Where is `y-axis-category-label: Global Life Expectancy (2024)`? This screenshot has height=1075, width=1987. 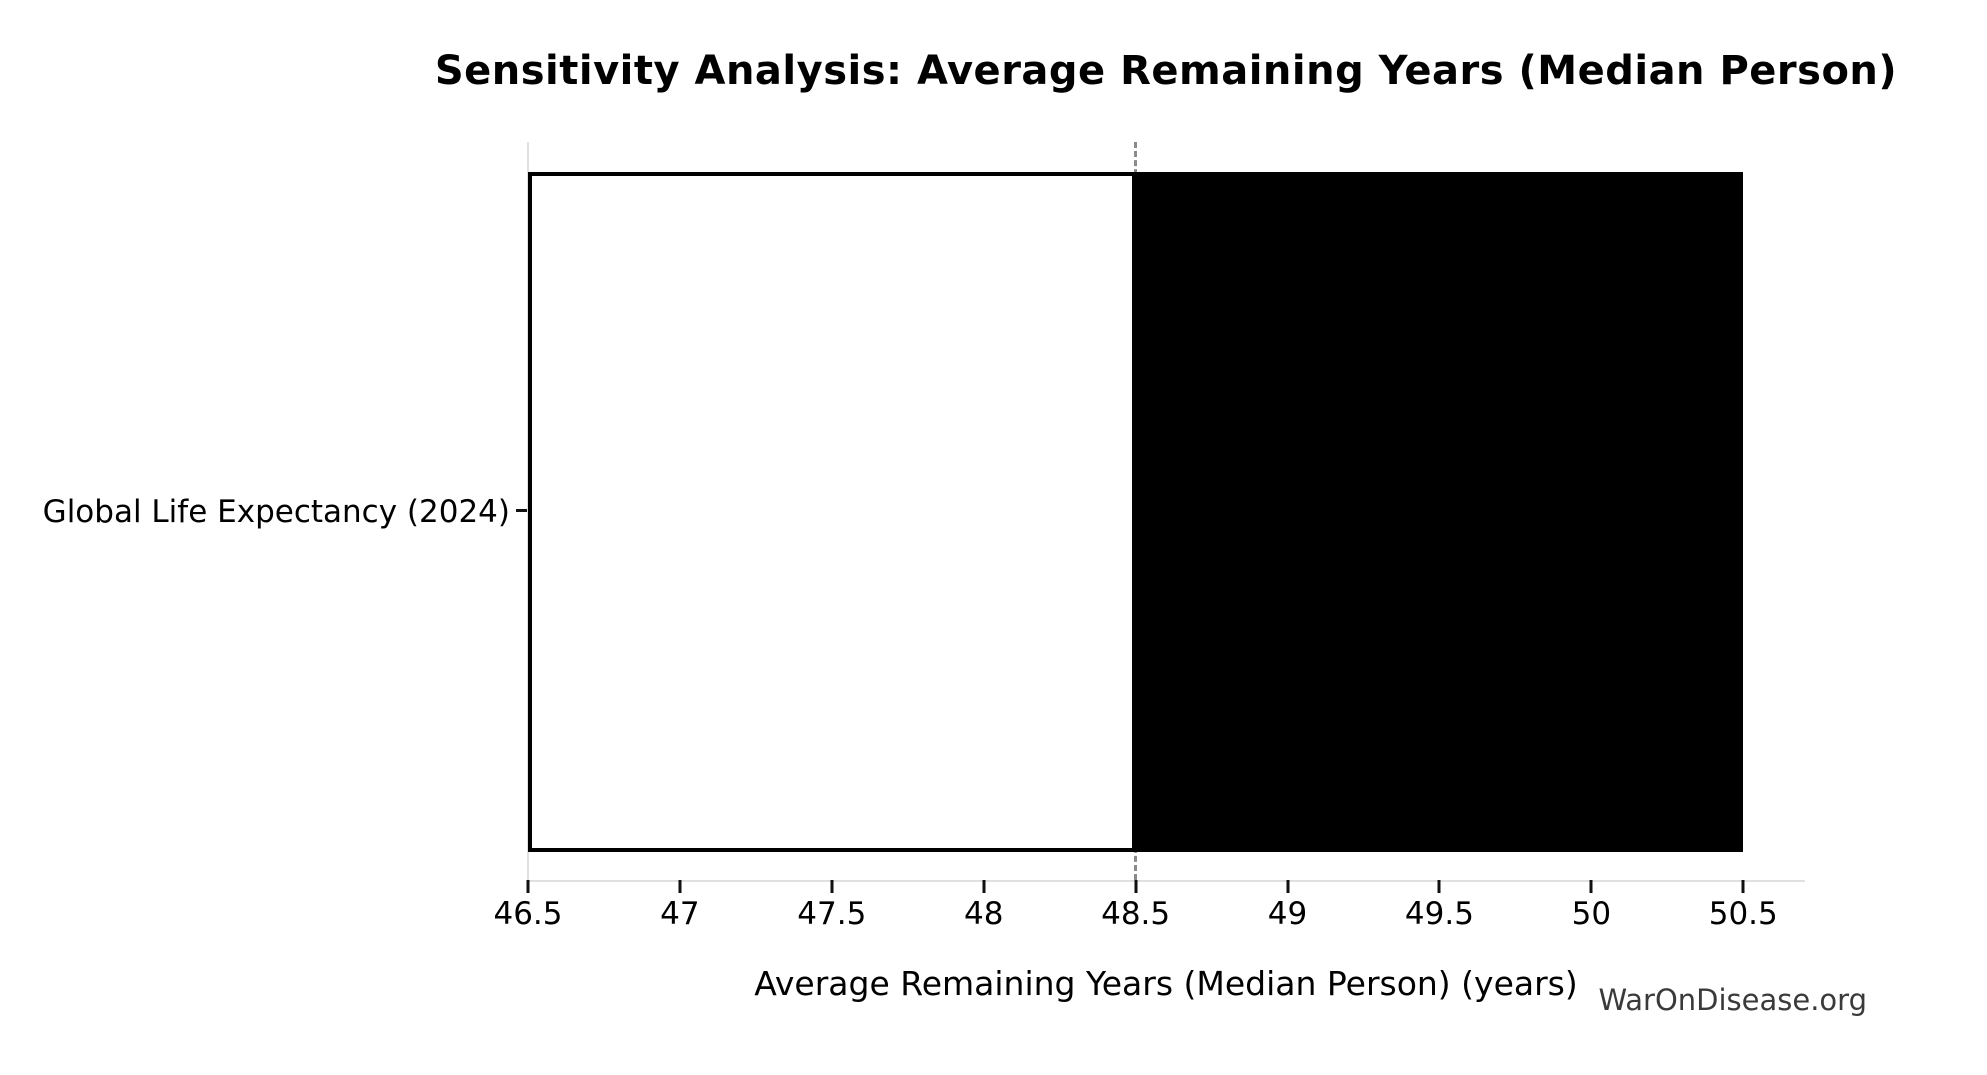 y-axis-category-label: Global Life Expectancy (2024) is located at coordinates (276, 512).